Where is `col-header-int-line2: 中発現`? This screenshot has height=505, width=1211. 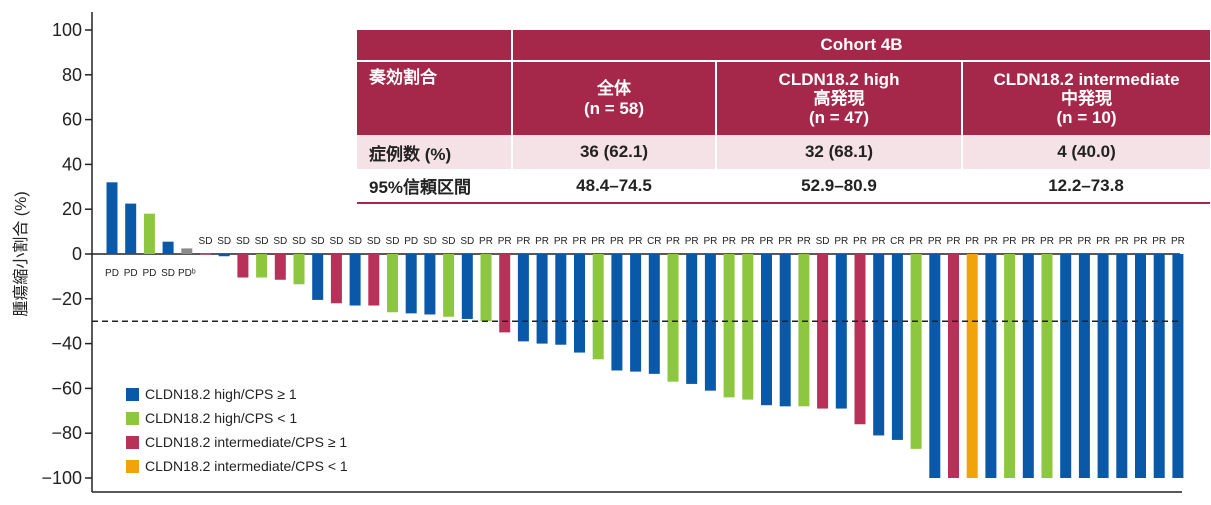 col-header-int-line2: 中発現 is located at coordinates (1086, 98).